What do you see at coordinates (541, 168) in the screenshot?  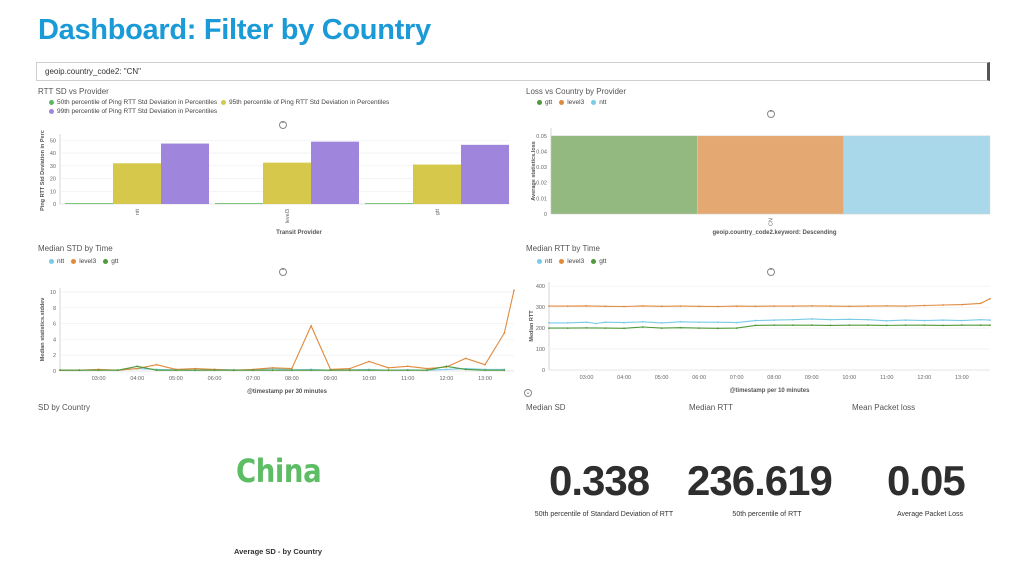 I see `y-tick-label: 0.03` at bounding box center [541, 168].